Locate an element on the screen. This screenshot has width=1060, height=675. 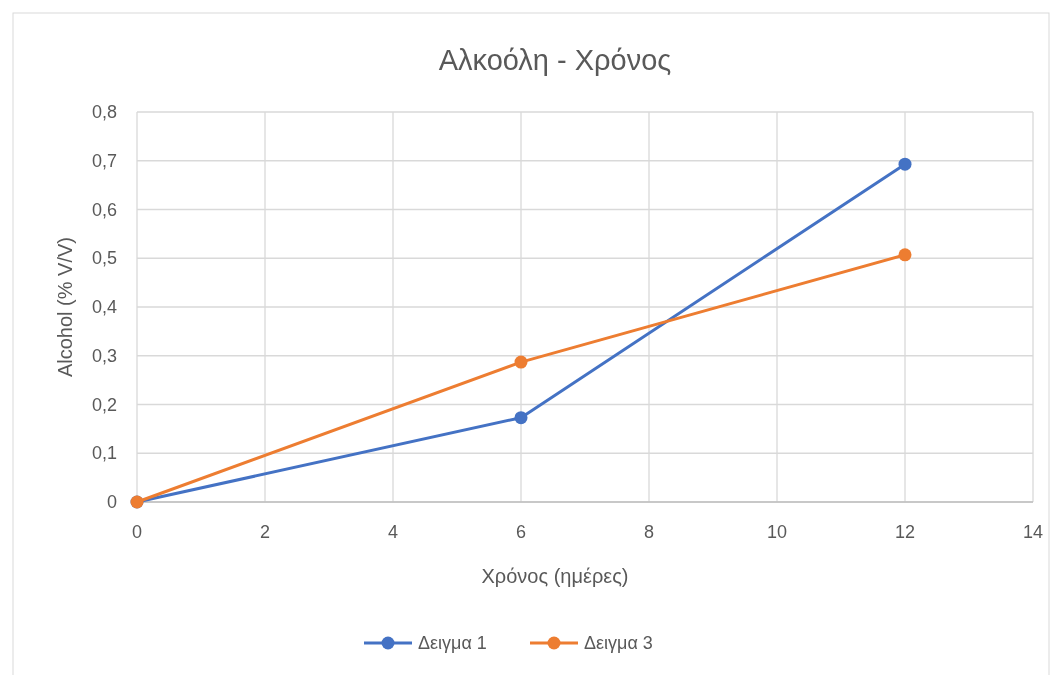
x-tick-label: 14 is located at coordinates (1033, 532).